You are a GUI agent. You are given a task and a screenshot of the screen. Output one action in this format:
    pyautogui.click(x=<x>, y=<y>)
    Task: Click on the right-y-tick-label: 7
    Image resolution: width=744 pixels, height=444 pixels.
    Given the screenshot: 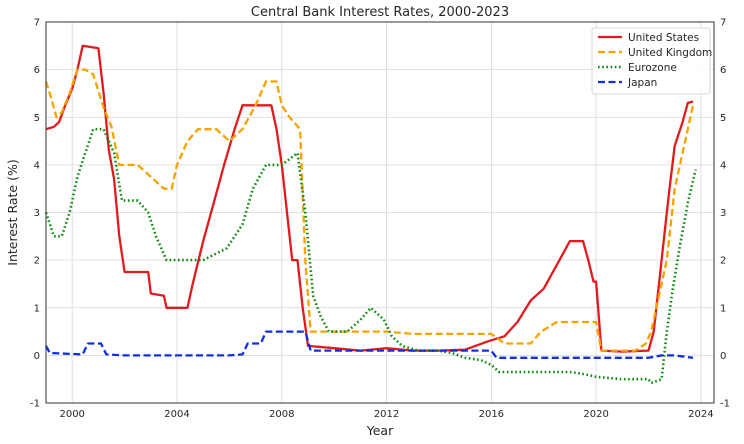 What is the action you would take?
    pyautogui.click(x=723, y=23)
    